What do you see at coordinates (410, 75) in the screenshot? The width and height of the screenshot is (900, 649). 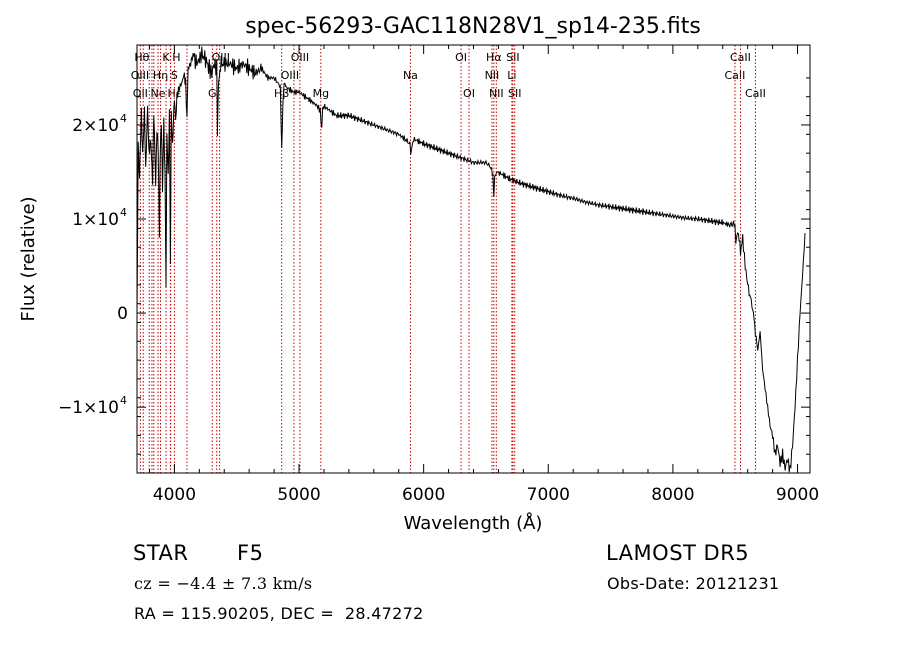 I see `line-marker-label: Na` at bounding box center [410, 75].